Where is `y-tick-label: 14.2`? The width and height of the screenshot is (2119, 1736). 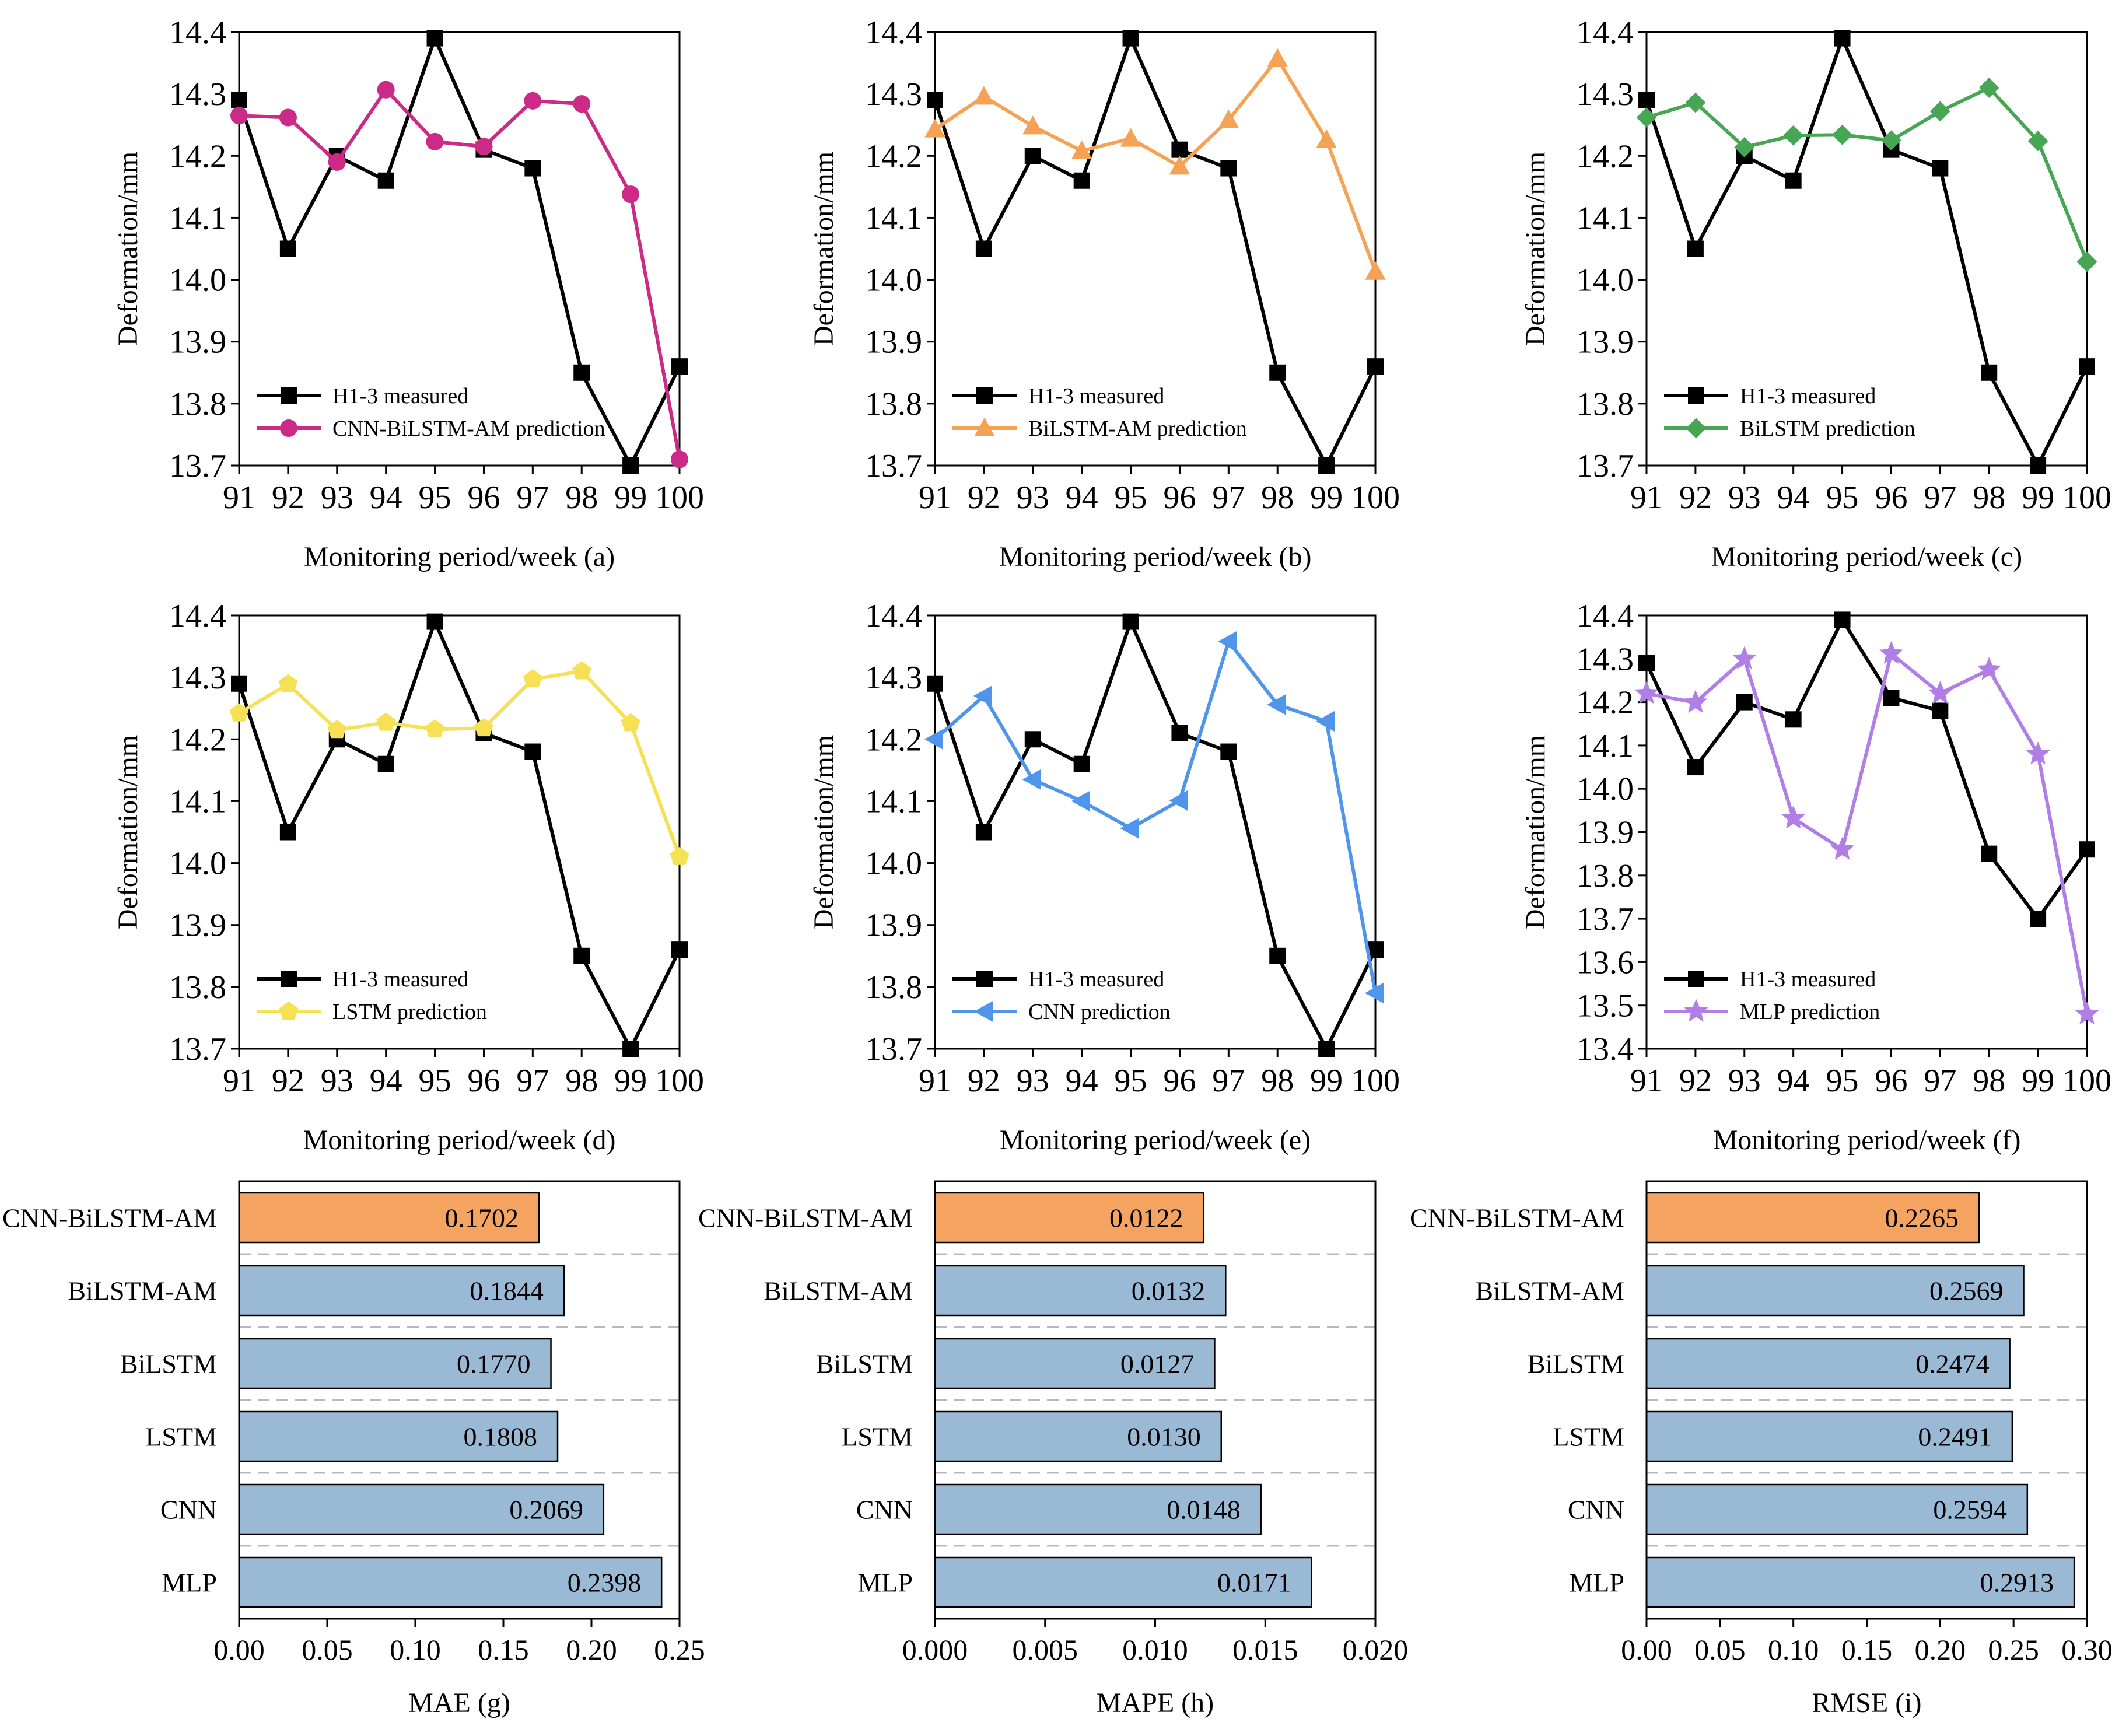 y-tick-label: 14.2 is located at coordinates (197, 156).